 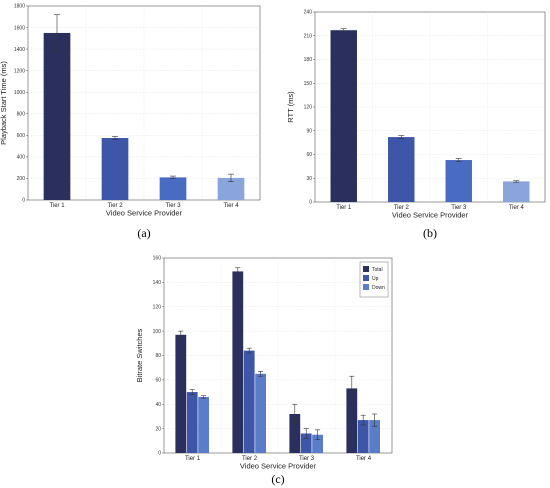 What do you see at coordinates (21, 179) in the screenshot?
I see `y-tick-label: 200` at bounding box center [21, 179].